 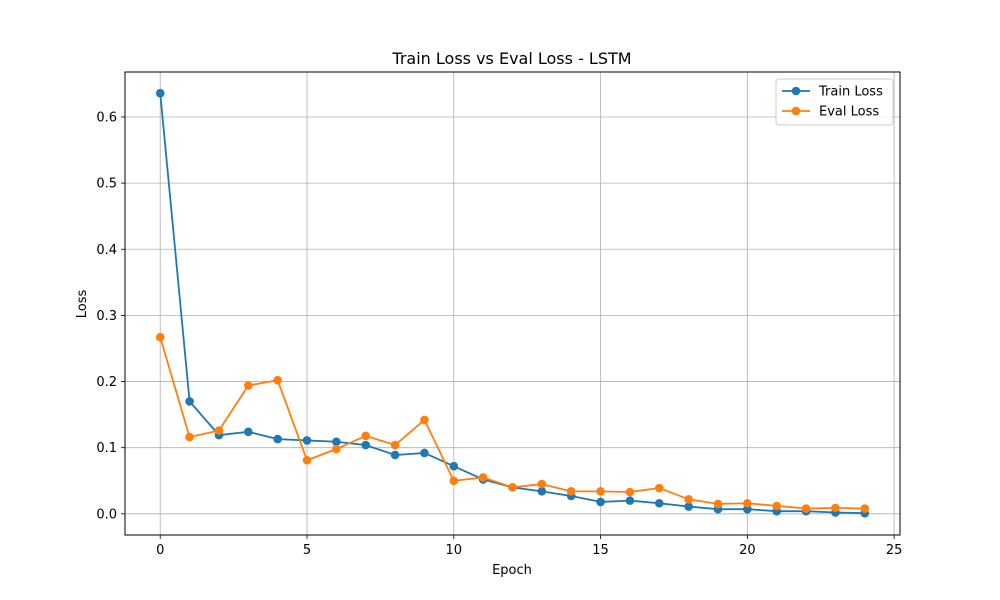 What do you see at coordinates (106, 316) in the screenshot?
I see `y-tick-label: 0.3` at bounding box center [106, 316].